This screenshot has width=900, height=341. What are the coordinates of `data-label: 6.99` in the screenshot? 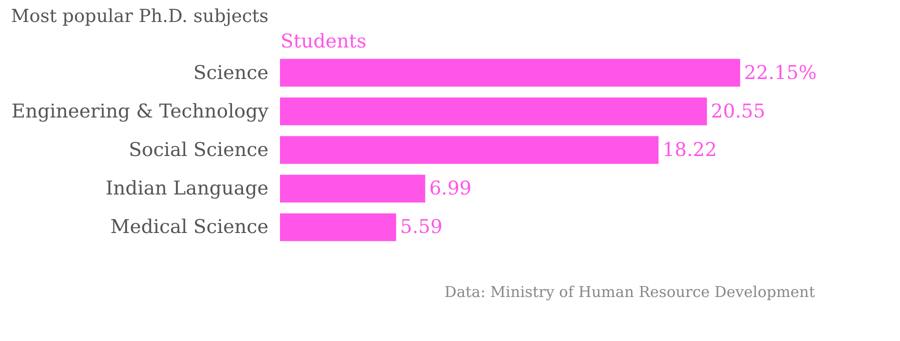 It's located at (450, 189).